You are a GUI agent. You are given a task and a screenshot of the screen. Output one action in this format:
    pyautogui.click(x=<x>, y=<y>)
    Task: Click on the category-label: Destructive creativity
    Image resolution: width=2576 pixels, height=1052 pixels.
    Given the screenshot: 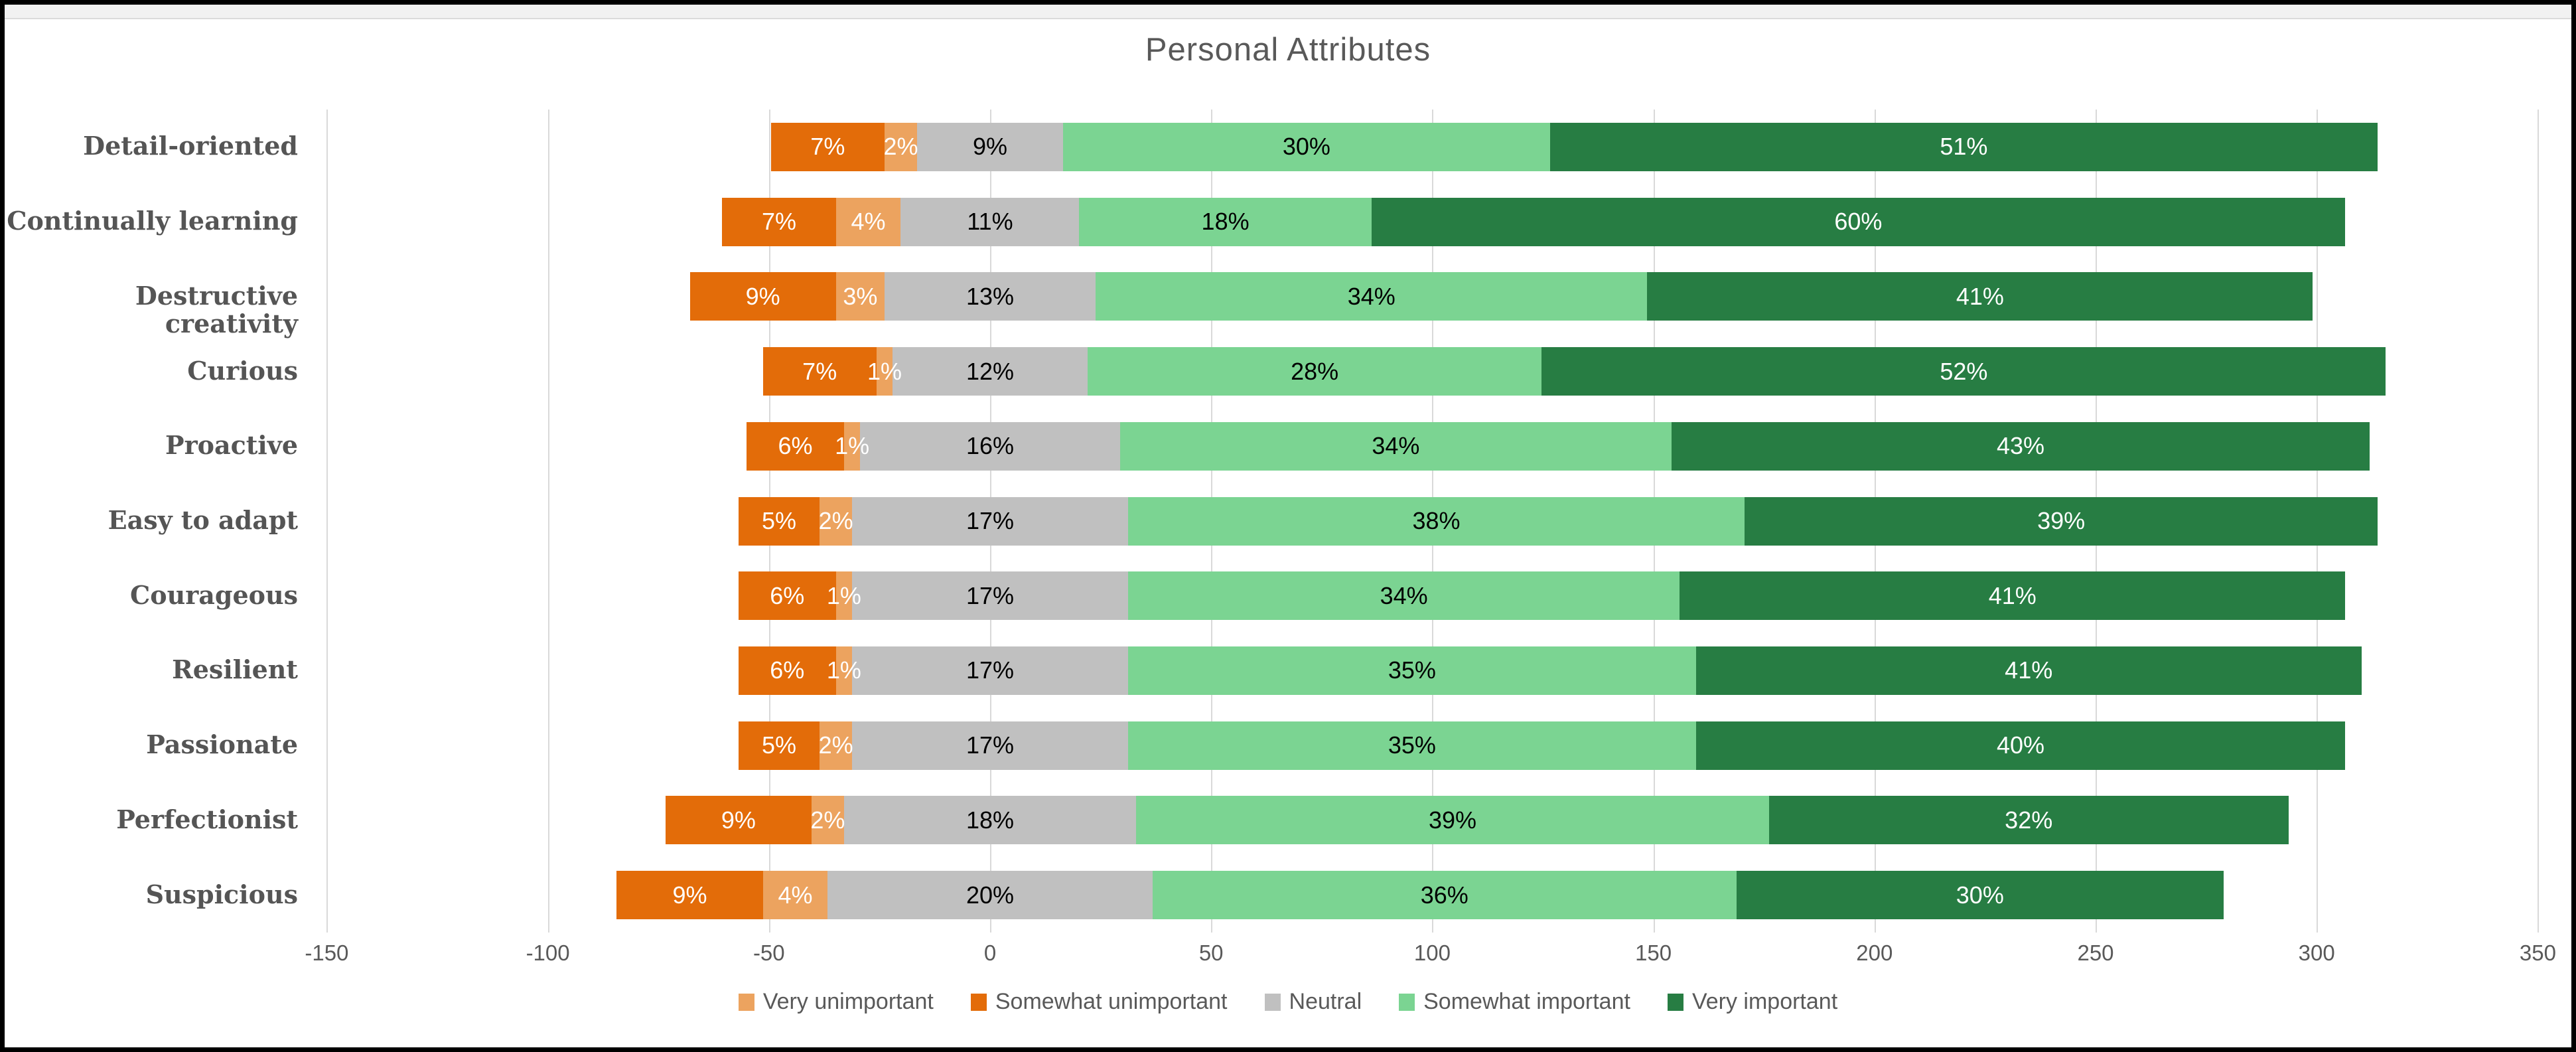 What is the action you would take?
    pyautogui.click(x=217, y=309)
    